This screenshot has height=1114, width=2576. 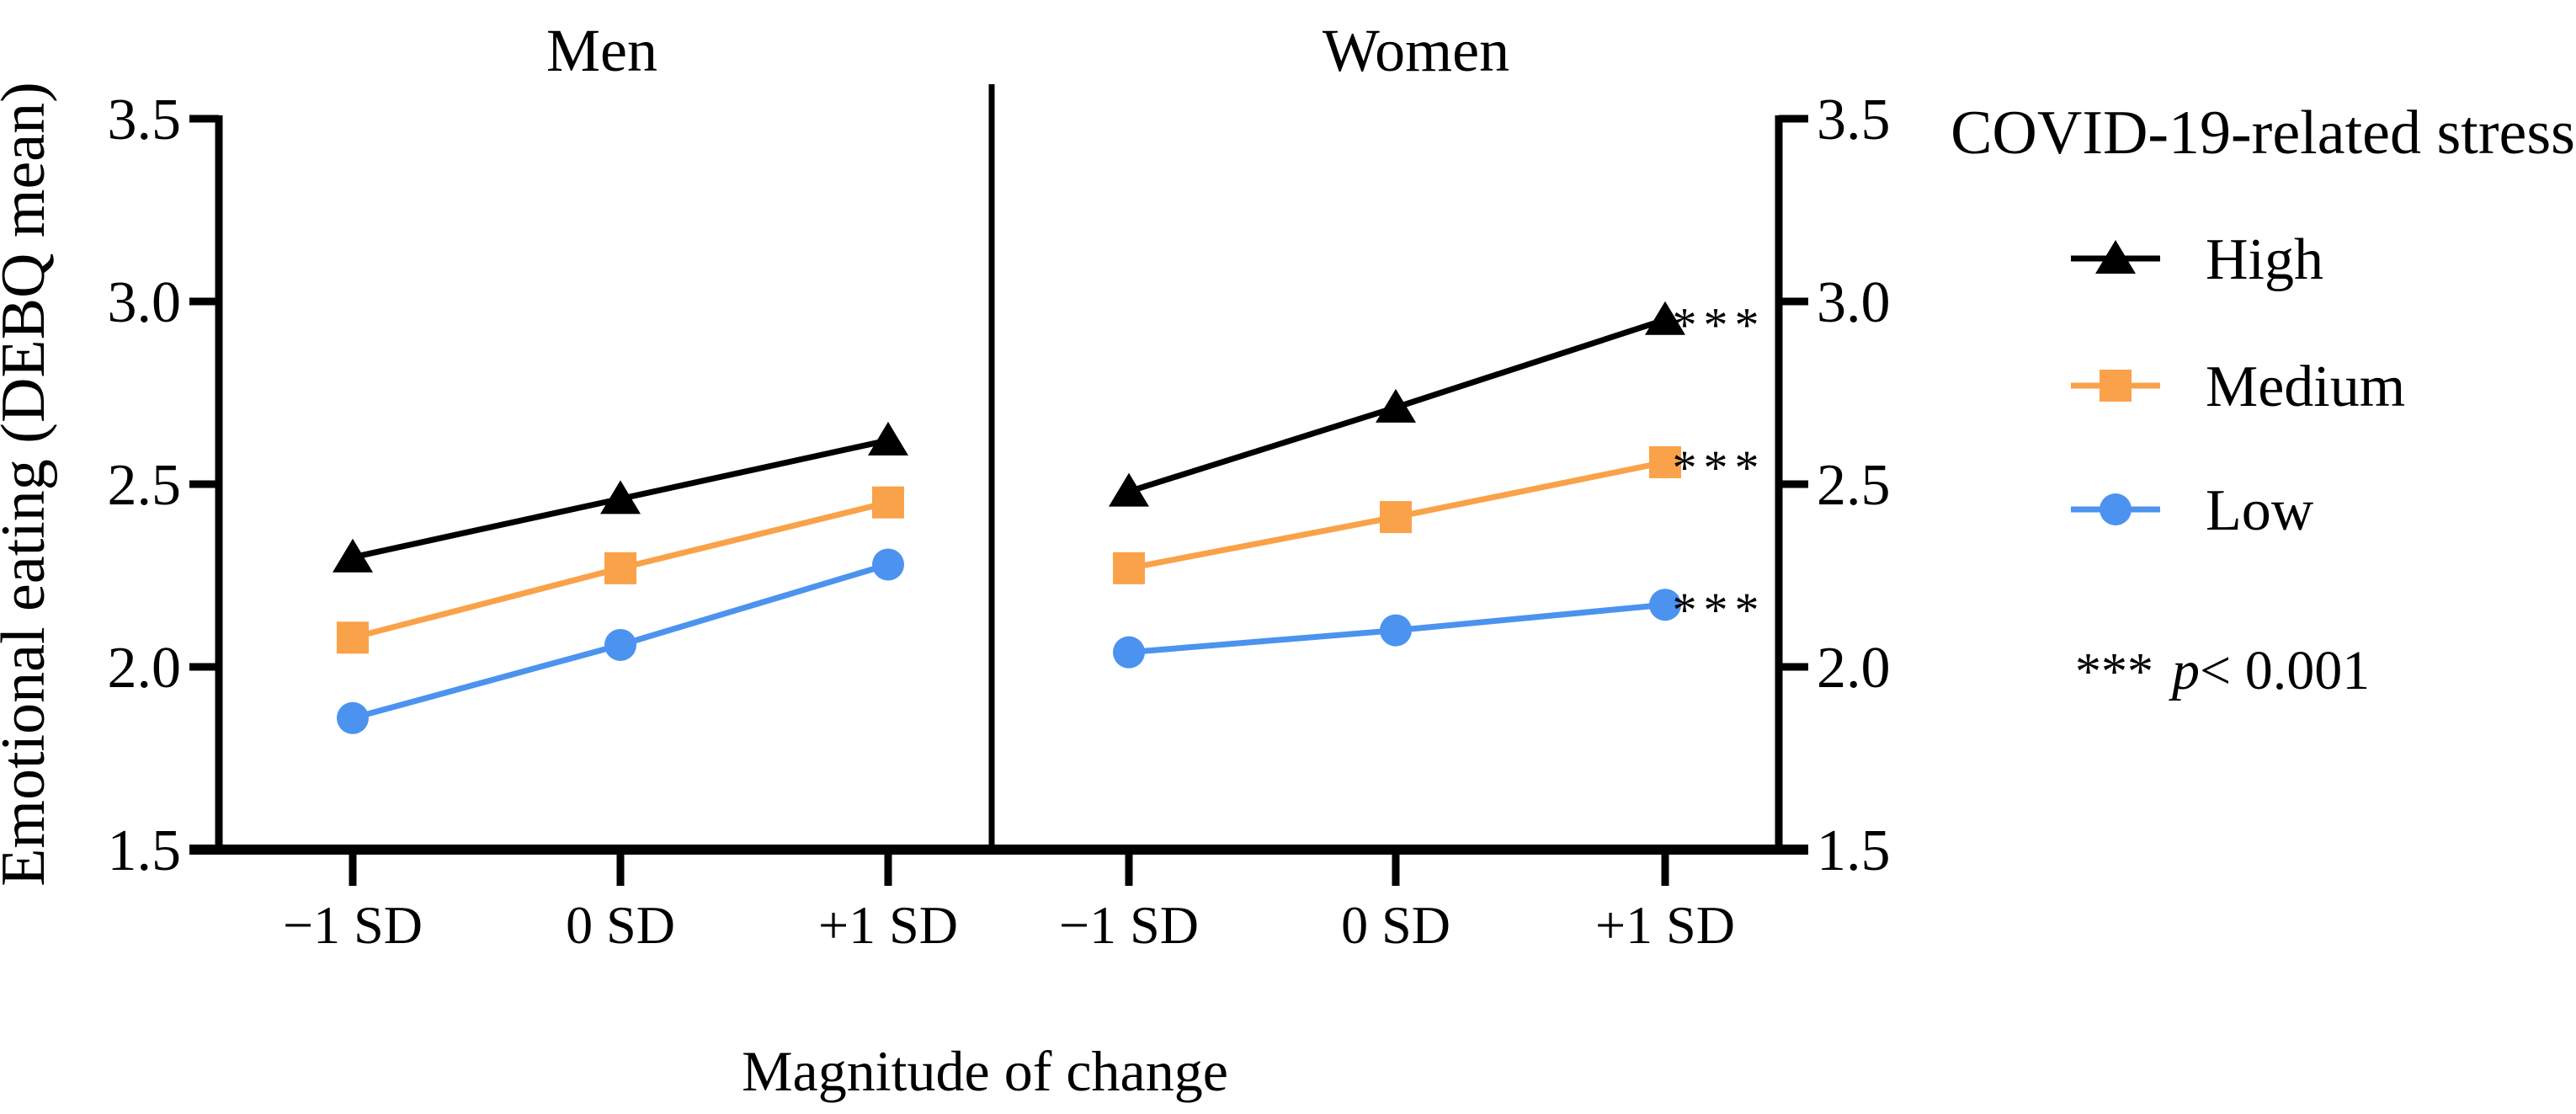 What do you see at coordinates (620, 925) in the screenshot?
I see `x-tick-label-0-1: 0 SD` at bounding box center [620, 925].